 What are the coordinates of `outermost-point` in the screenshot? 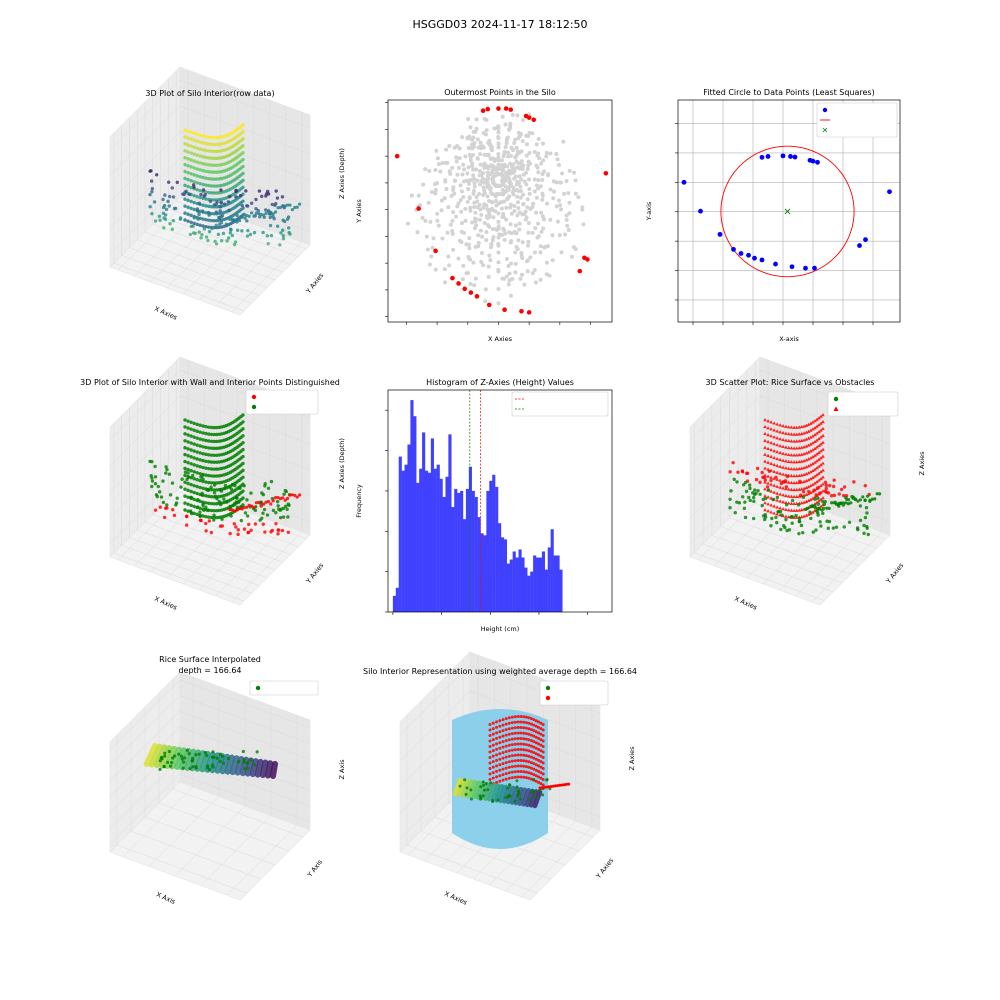 It's located at (534, 120).